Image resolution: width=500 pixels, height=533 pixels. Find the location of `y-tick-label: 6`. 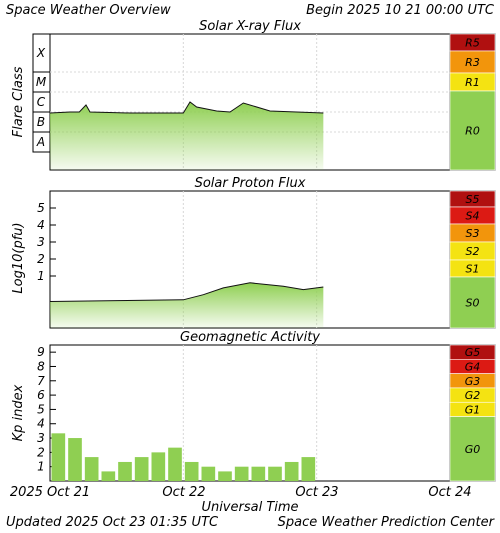

y-tick-label: 6 is located at coordinates (41, 395).